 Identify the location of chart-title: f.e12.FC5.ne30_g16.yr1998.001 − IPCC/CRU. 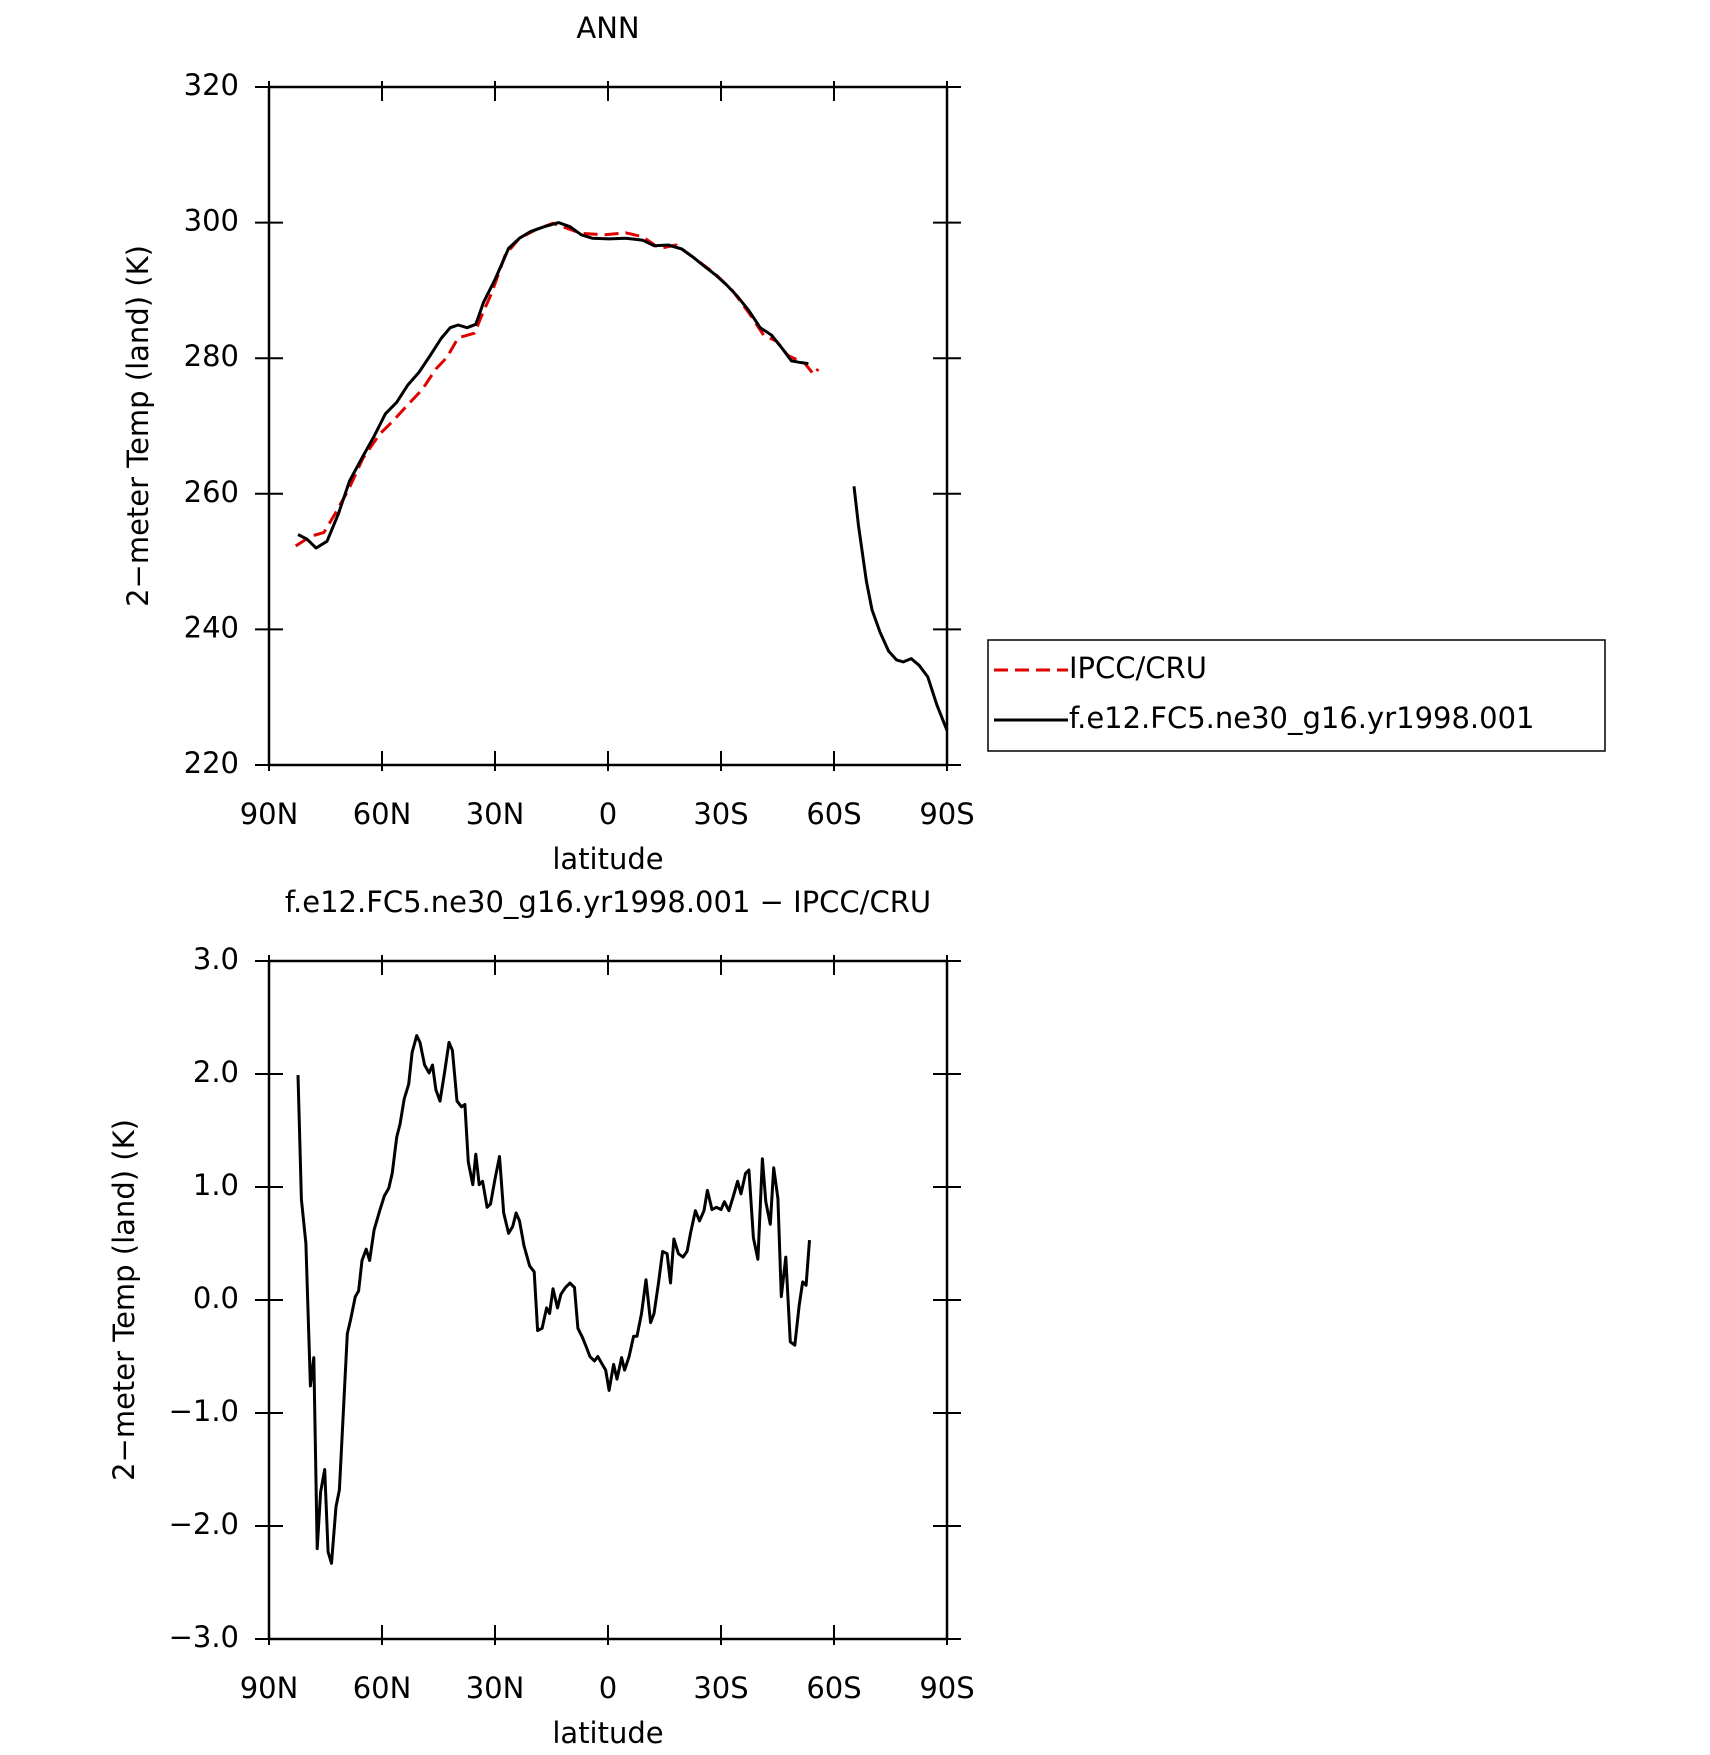
(608, 902).